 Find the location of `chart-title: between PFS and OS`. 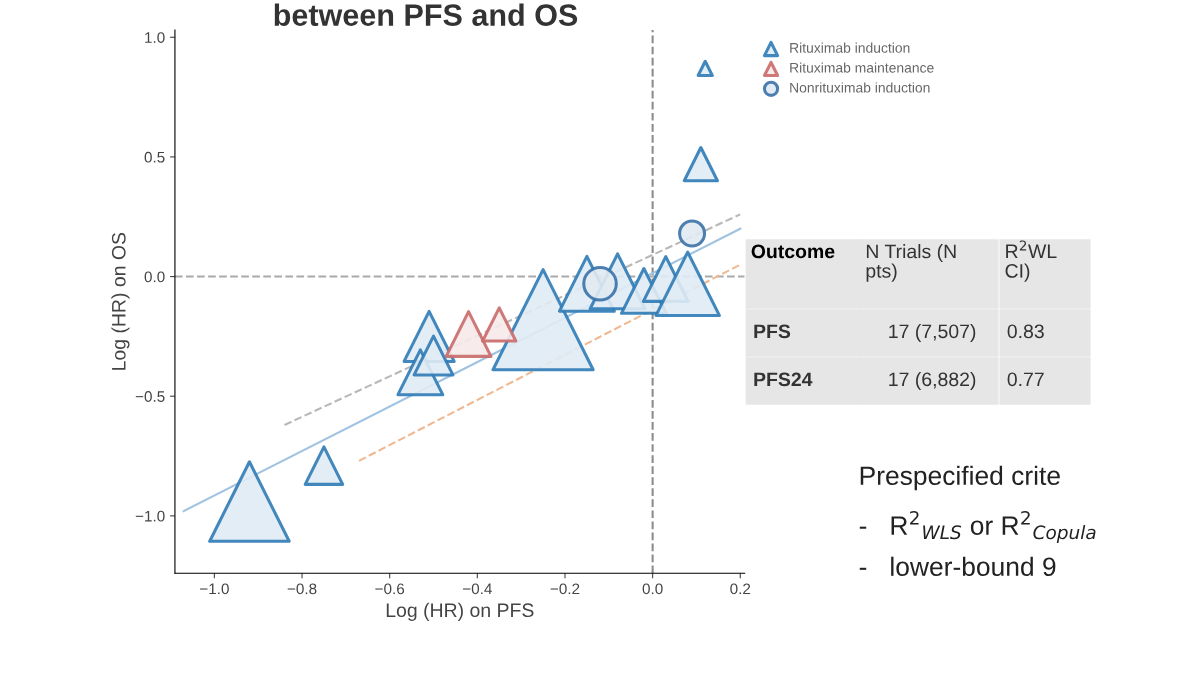

chart-title: between PFS and OS is located at coordinates (426, 14).